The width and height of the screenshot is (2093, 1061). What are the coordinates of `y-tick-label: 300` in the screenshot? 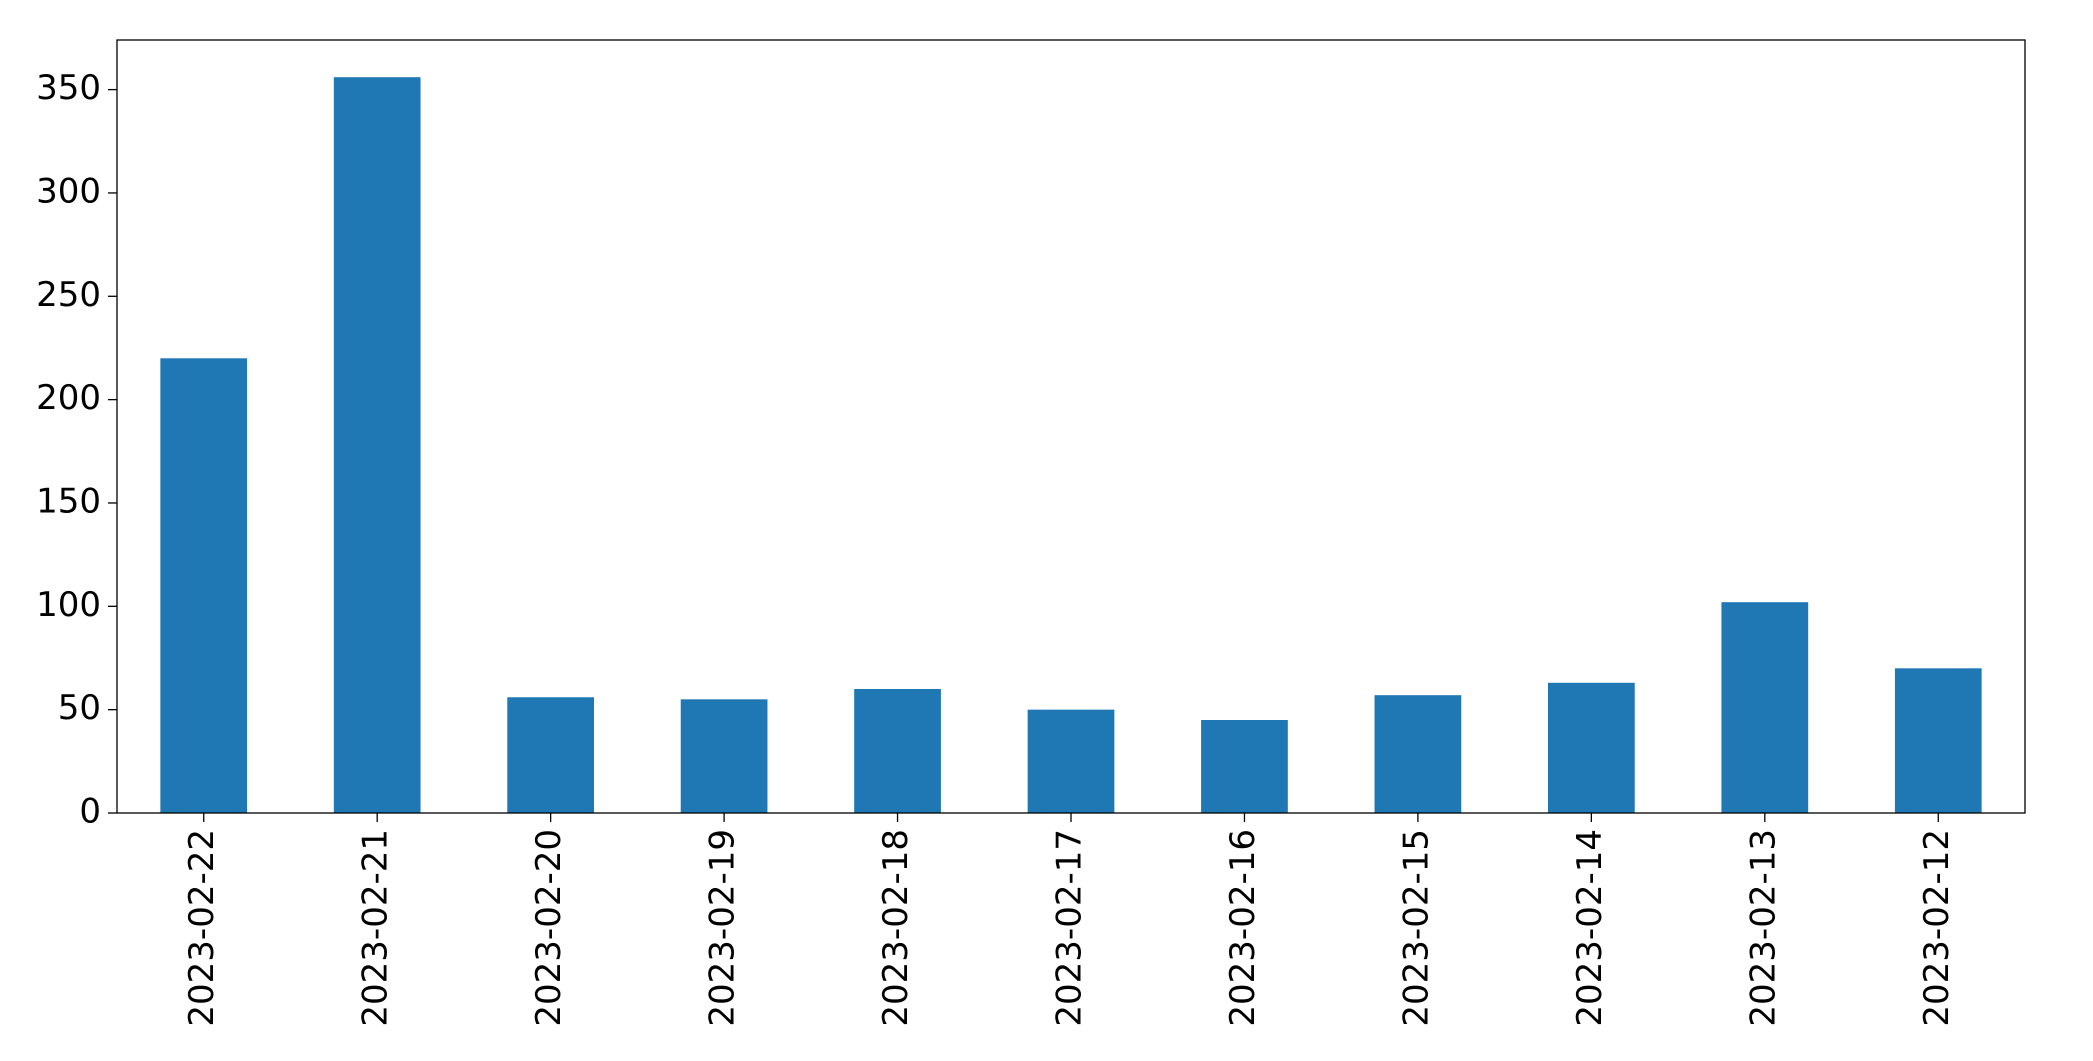 It's located at (68, 191).